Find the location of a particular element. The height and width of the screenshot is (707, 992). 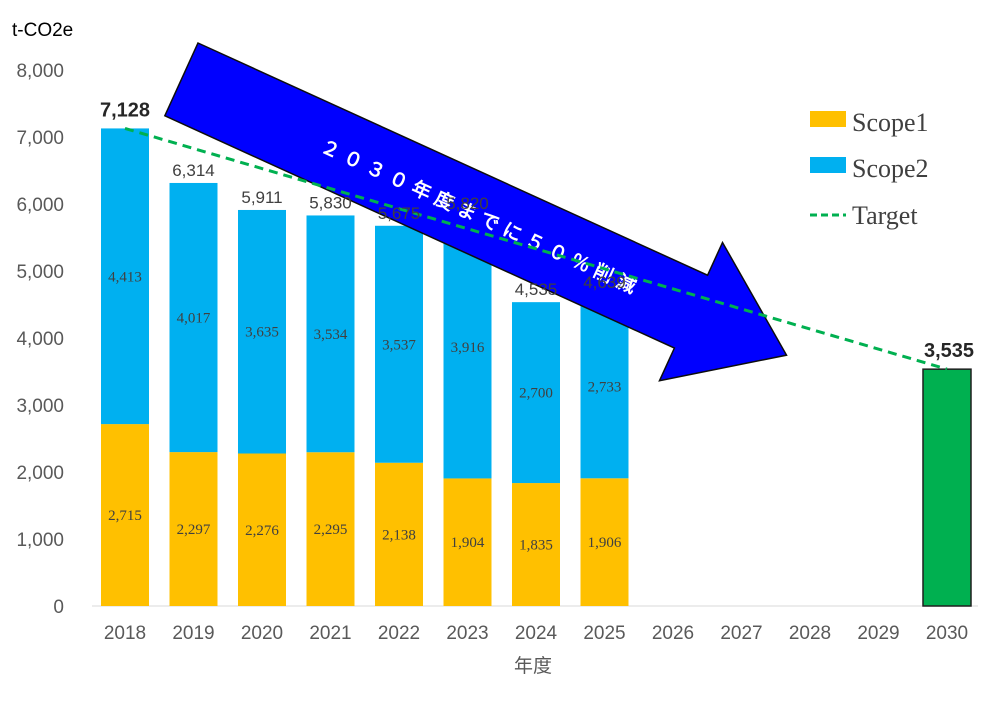

total-value-label: 4,535 is located at coordinates (536, 289).